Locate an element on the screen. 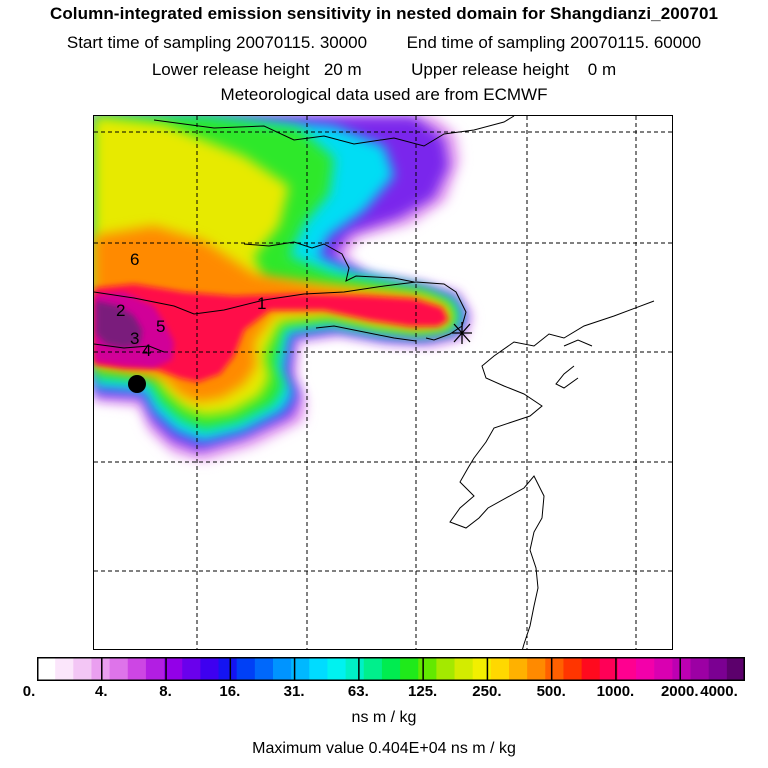 The image size is (768, 768). units-label: ns m / kg is located at coordinates (384, 717).